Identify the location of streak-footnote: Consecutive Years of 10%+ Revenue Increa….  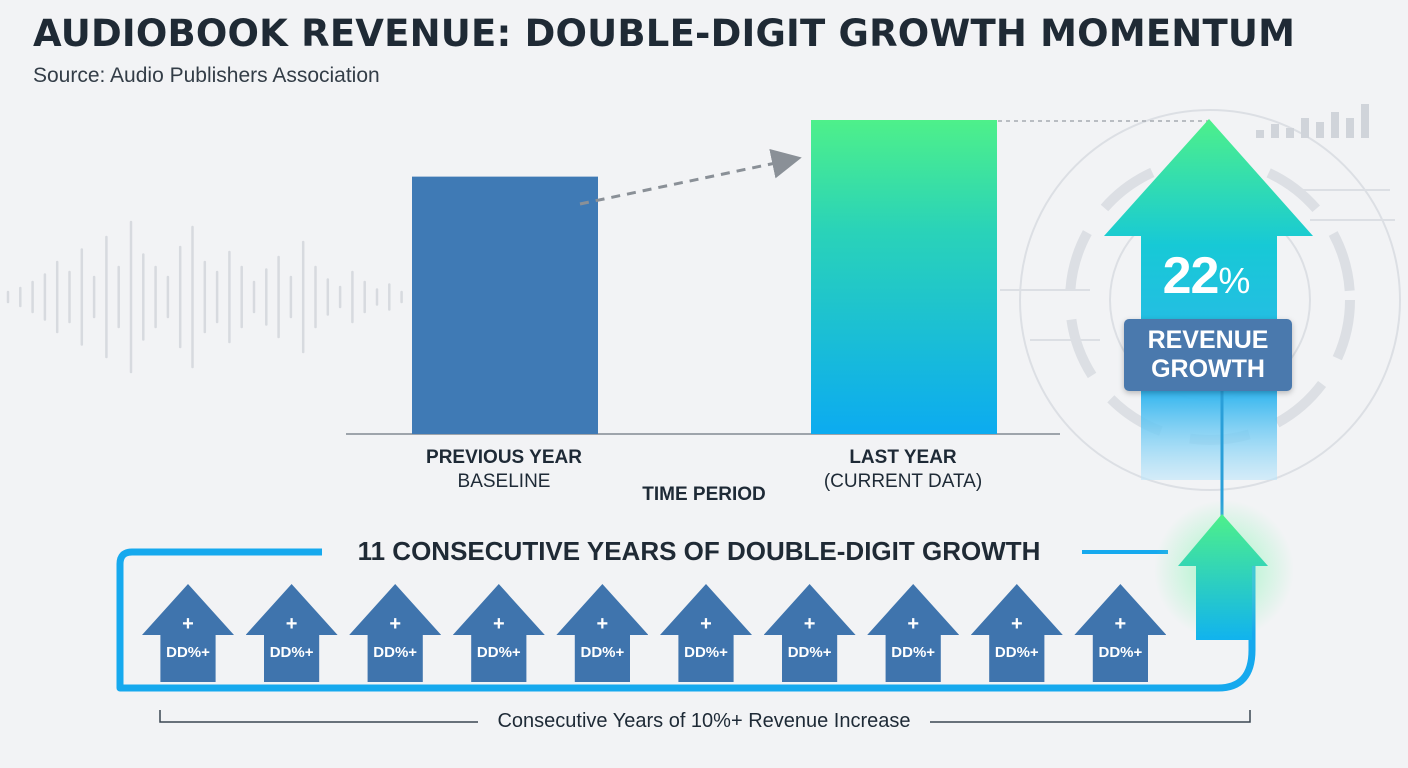
(704, 721).